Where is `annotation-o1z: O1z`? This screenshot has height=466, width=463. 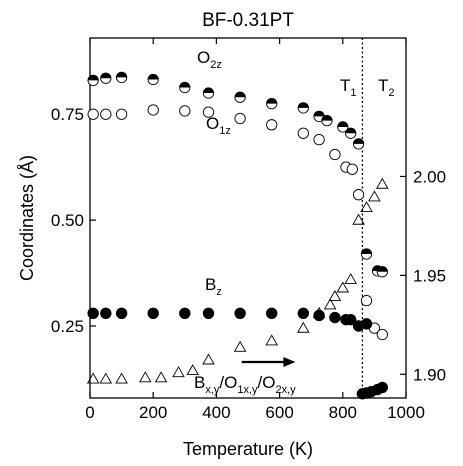 annotation-o1z: O1z is located at coordinates (218, 125).